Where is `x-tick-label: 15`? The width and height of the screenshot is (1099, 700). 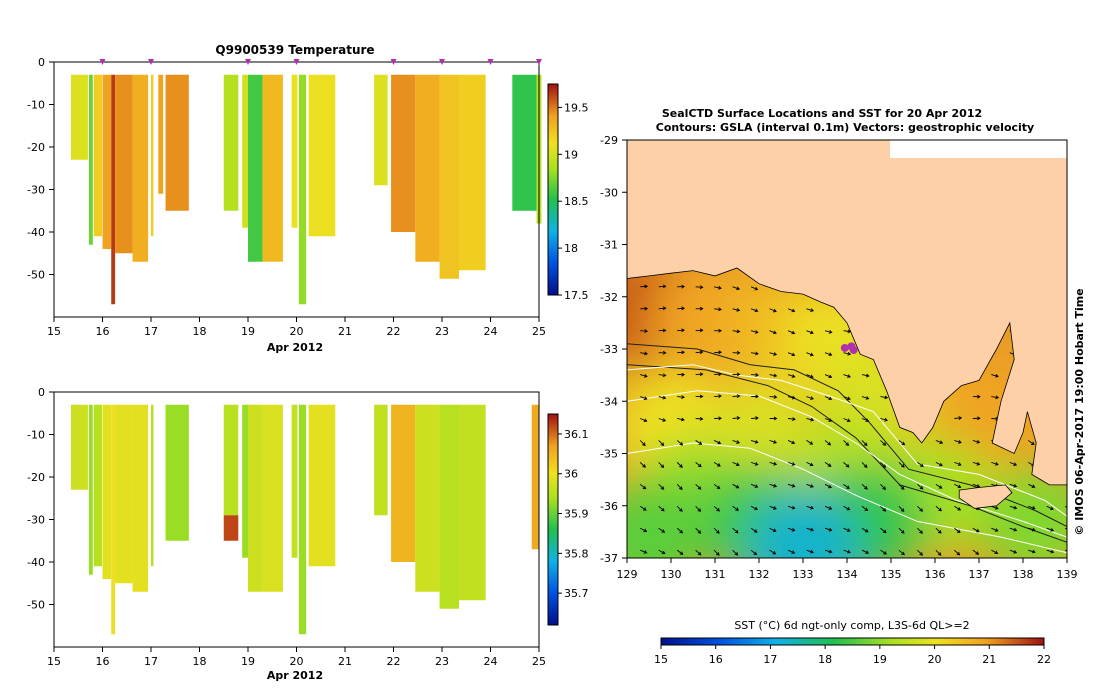 x-tick-label: 15 is located at coordinates (54, 331).